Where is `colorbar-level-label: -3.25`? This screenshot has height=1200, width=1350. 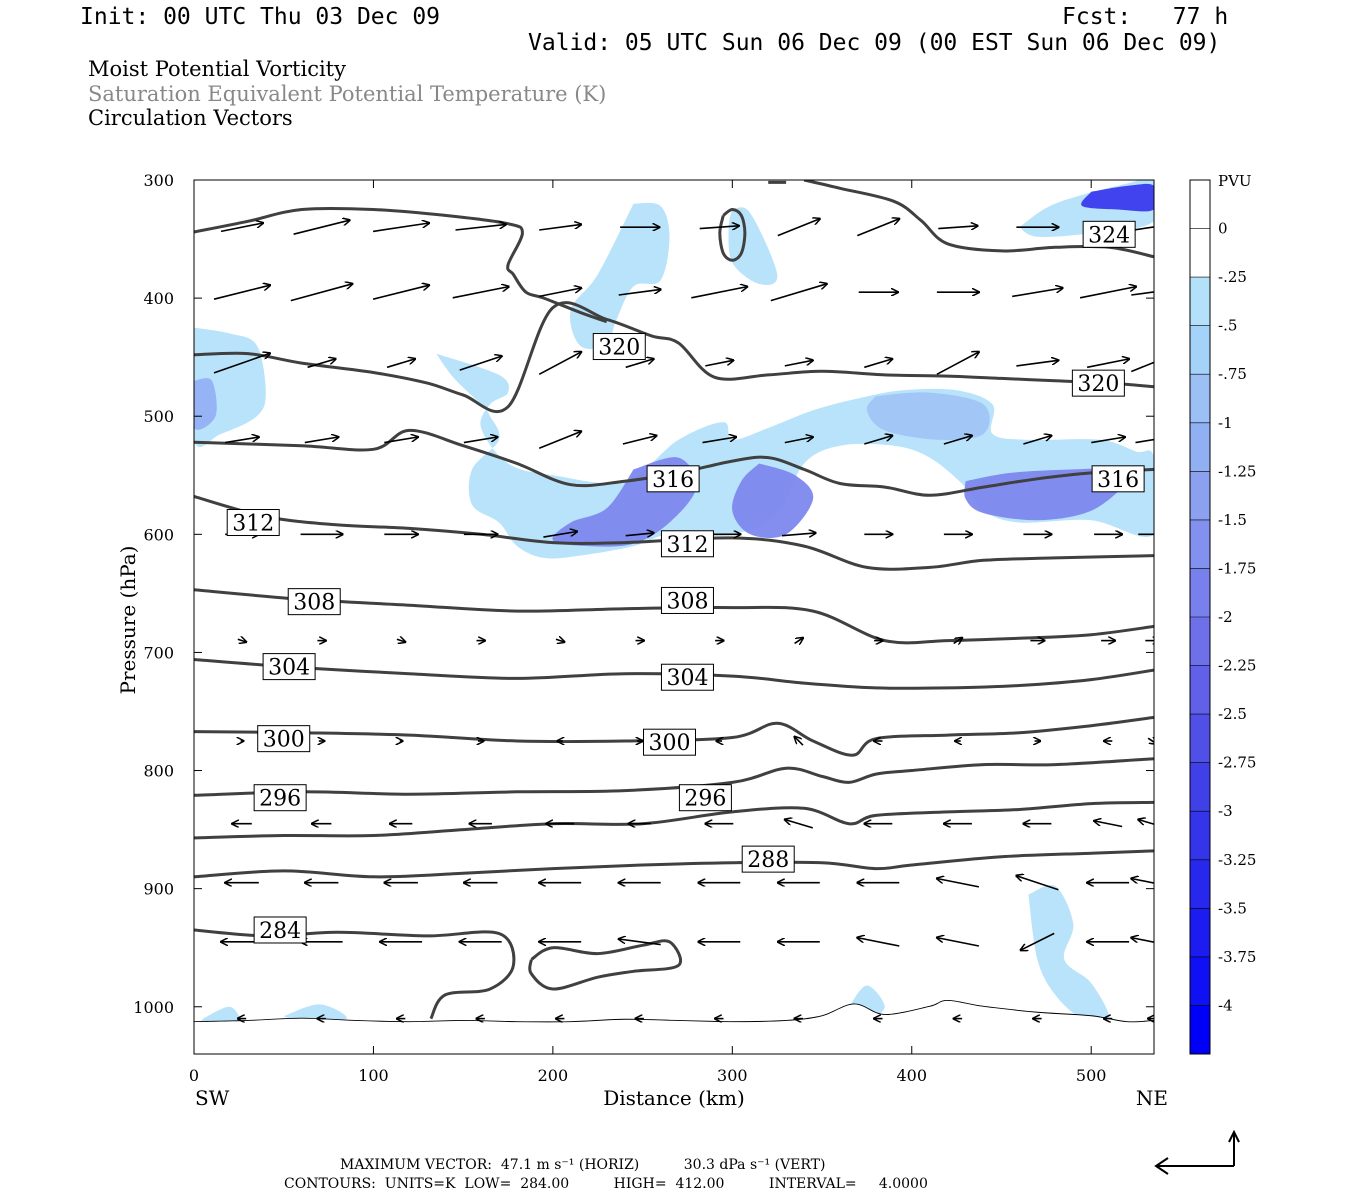 colorbar-level-label: -3.25 is located at coordinates (1237, 860).